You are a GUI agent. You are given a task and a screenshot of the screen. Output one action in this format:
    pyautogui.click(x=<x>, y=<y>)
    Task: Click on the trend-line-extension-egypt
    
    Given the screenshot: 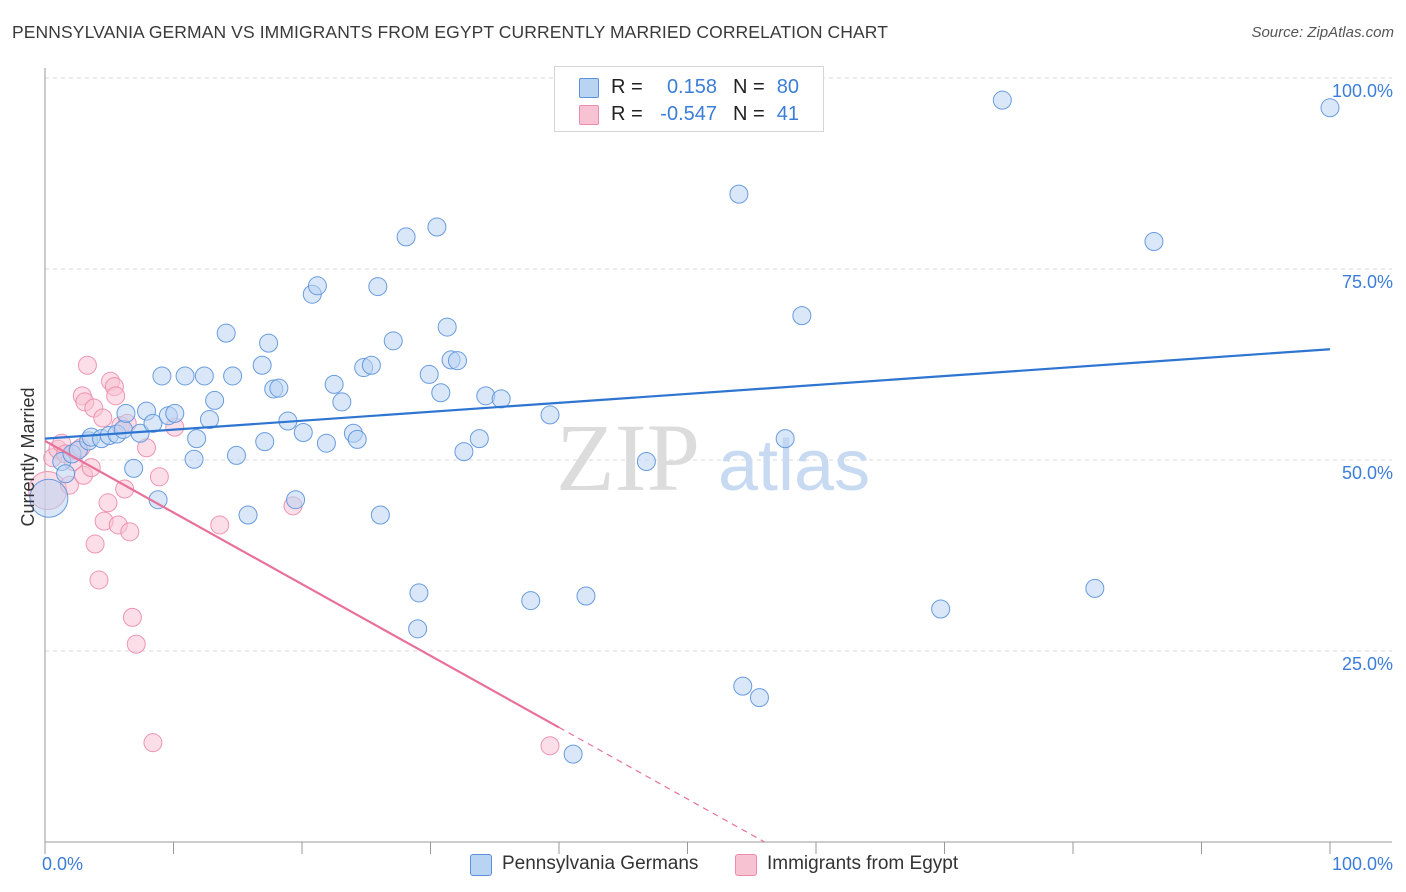 What is the action you would take?
    pyautogui.click(x=661, y=784)
    